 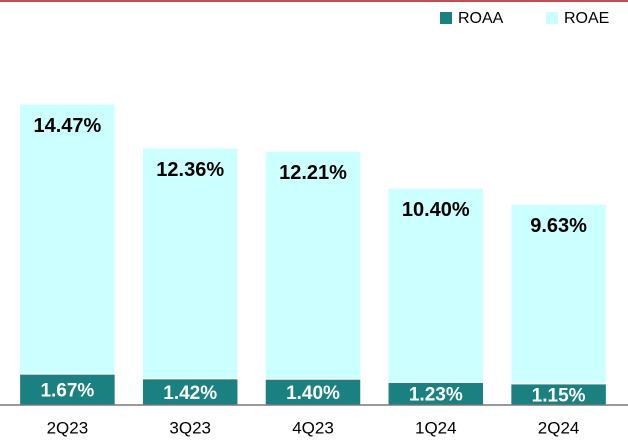 What do you see at coordinates (67, 390) in the screenshot?
I see `value-label: 1.67%` at bounding box center [67, 390].